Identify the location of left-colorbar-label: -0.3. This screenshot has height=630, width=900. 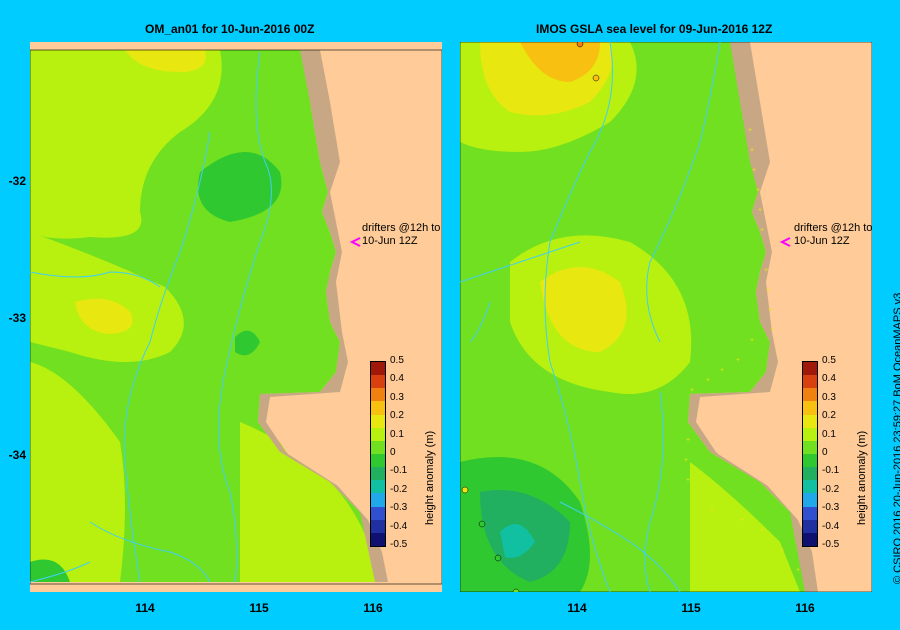
(399, 508).